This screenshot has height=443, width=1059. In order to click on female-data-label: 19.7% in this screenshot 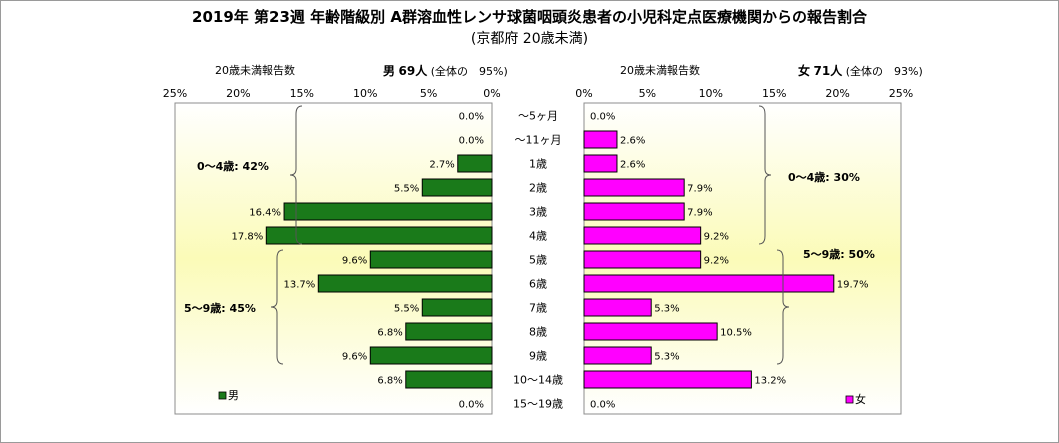, I will do `click(853, 285)`.